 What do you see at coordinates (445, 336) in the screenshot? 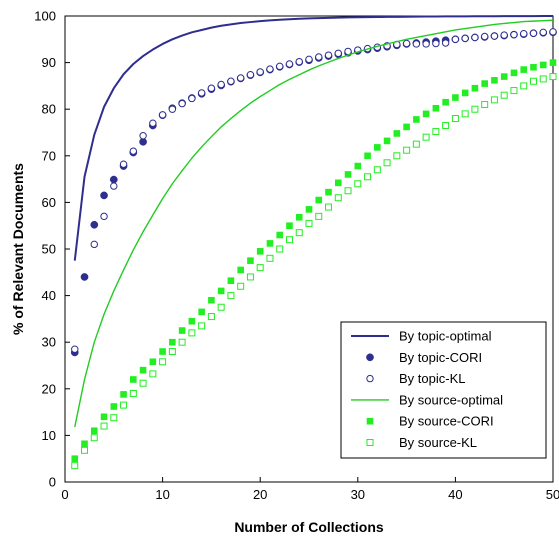
I see `legend-label: By topic-optimal` at bounding box center [445, 336].